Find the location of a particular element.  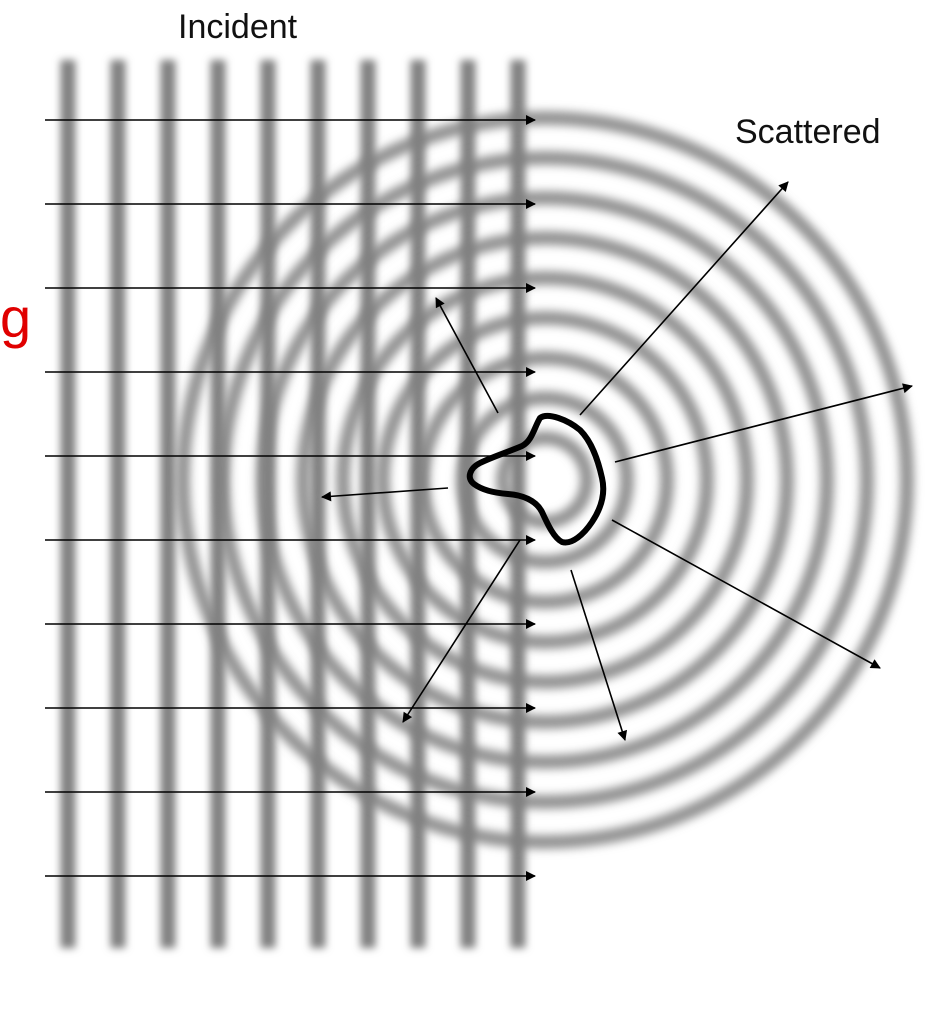

incident-label: Incident is located at coordinates (238, 27).